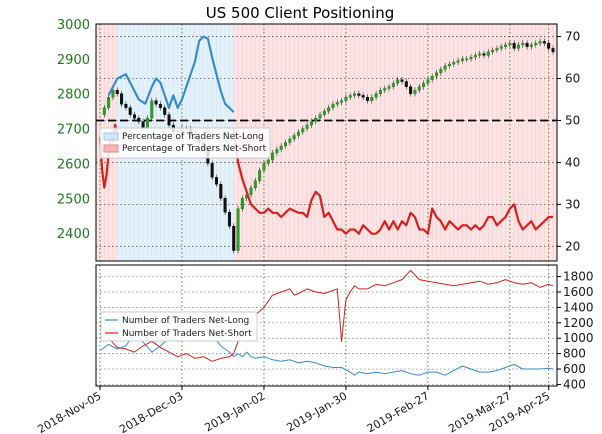 The height and width of the screenshot is (434, 602). Describe the element at coordinates (568, 141) in the screenshot. I see `percent-axis: 20 30 40 50 60 70` at that location.